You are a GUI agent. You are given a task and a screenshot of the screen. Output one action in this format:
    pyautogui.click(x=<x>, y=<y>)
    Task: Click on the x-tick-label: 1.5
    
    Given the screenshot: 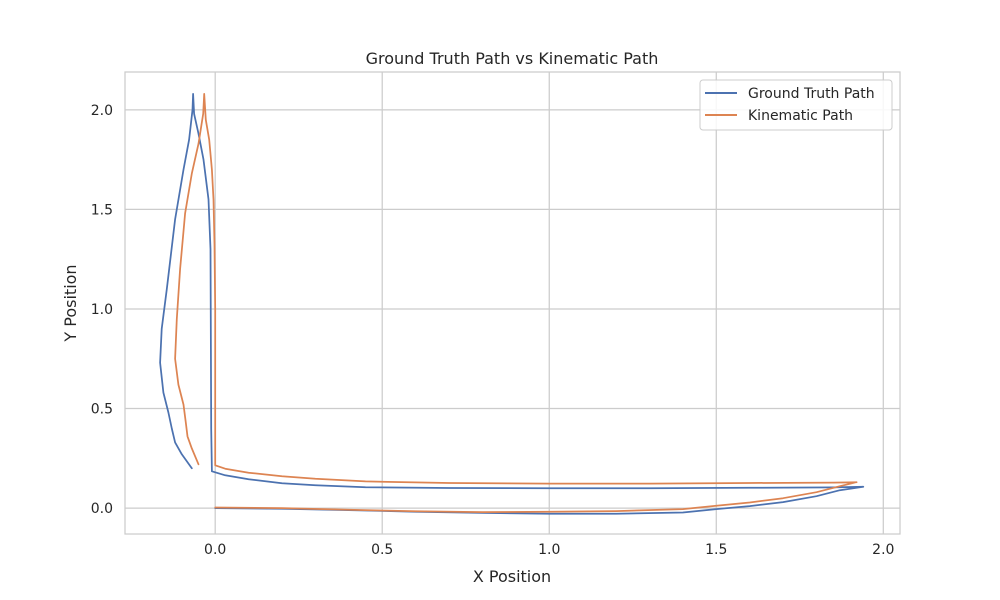 What is the action you would take?
    pyautogui.click(x=716, y=550)
    